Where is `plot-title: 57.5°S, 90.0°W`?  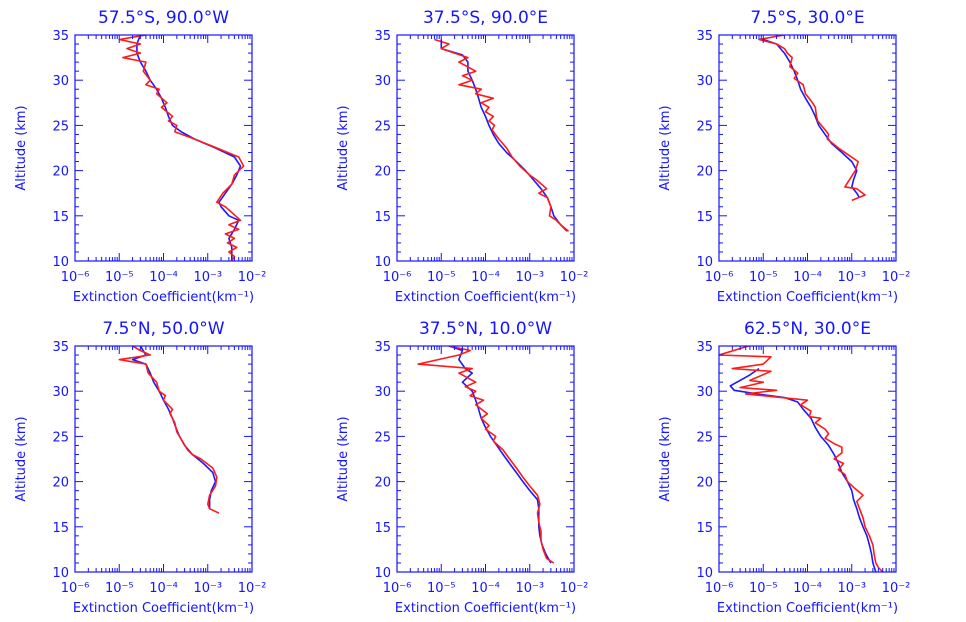
plot-title: 57.5°S, 90.0°W is located at coordinates (163, 18).